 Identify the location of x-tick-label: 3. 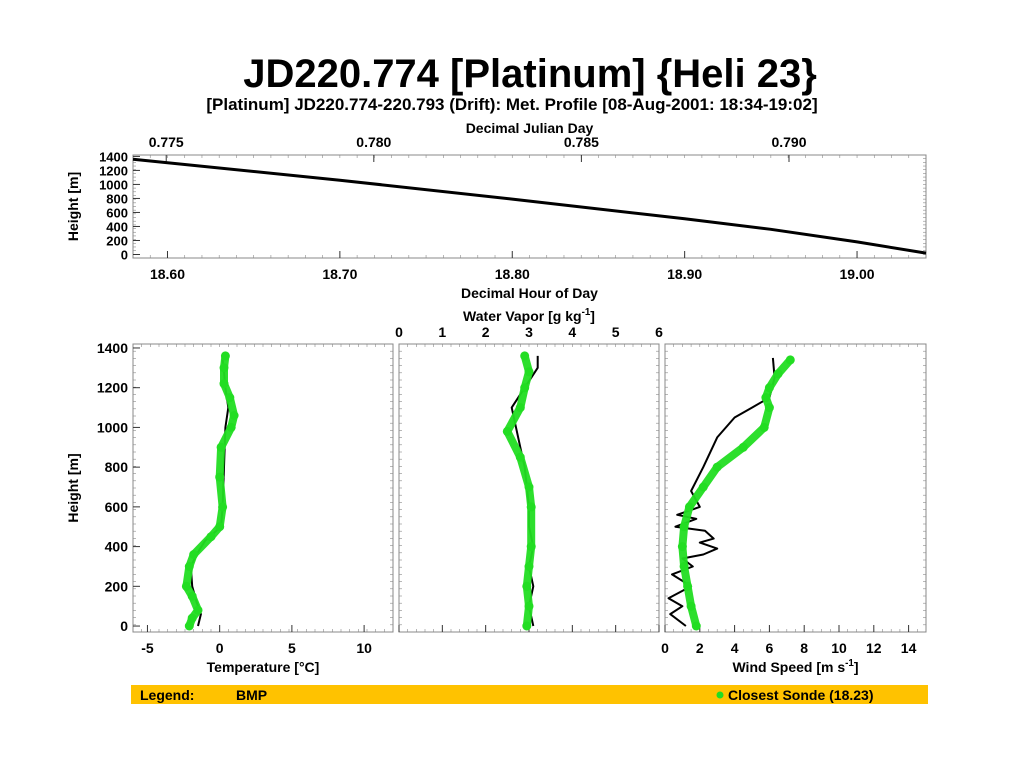
(529, 332).